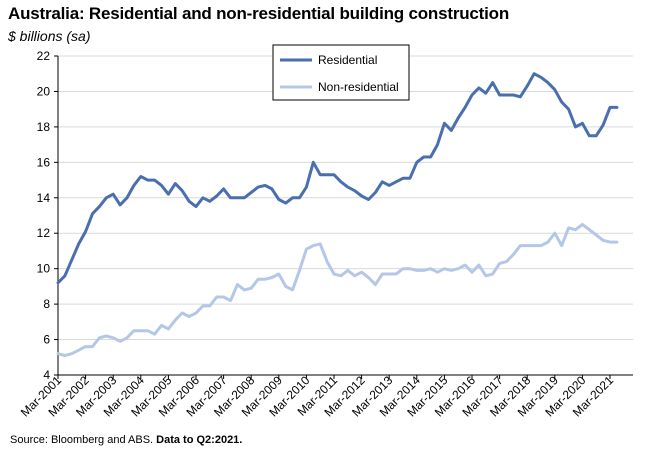  Describe the element at coordinates (44, 269) in the screenshot. I see `y-tick-label: 10` at that location.